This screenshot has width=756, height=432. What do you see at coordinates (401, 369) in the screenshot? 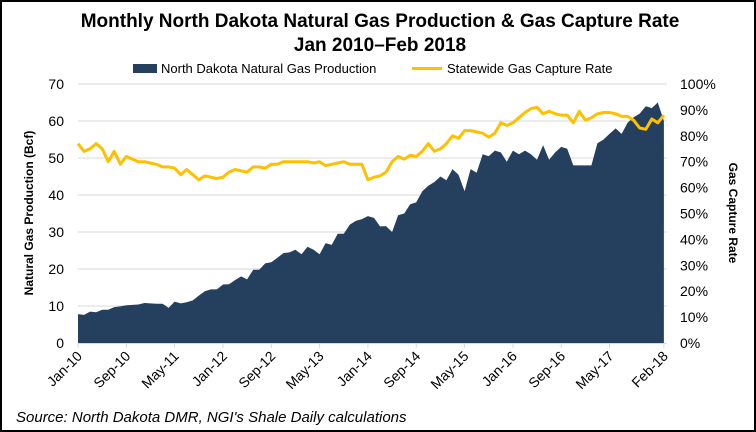
I see `x-tick-label: Sep-14` at bounding box center [401, 369].